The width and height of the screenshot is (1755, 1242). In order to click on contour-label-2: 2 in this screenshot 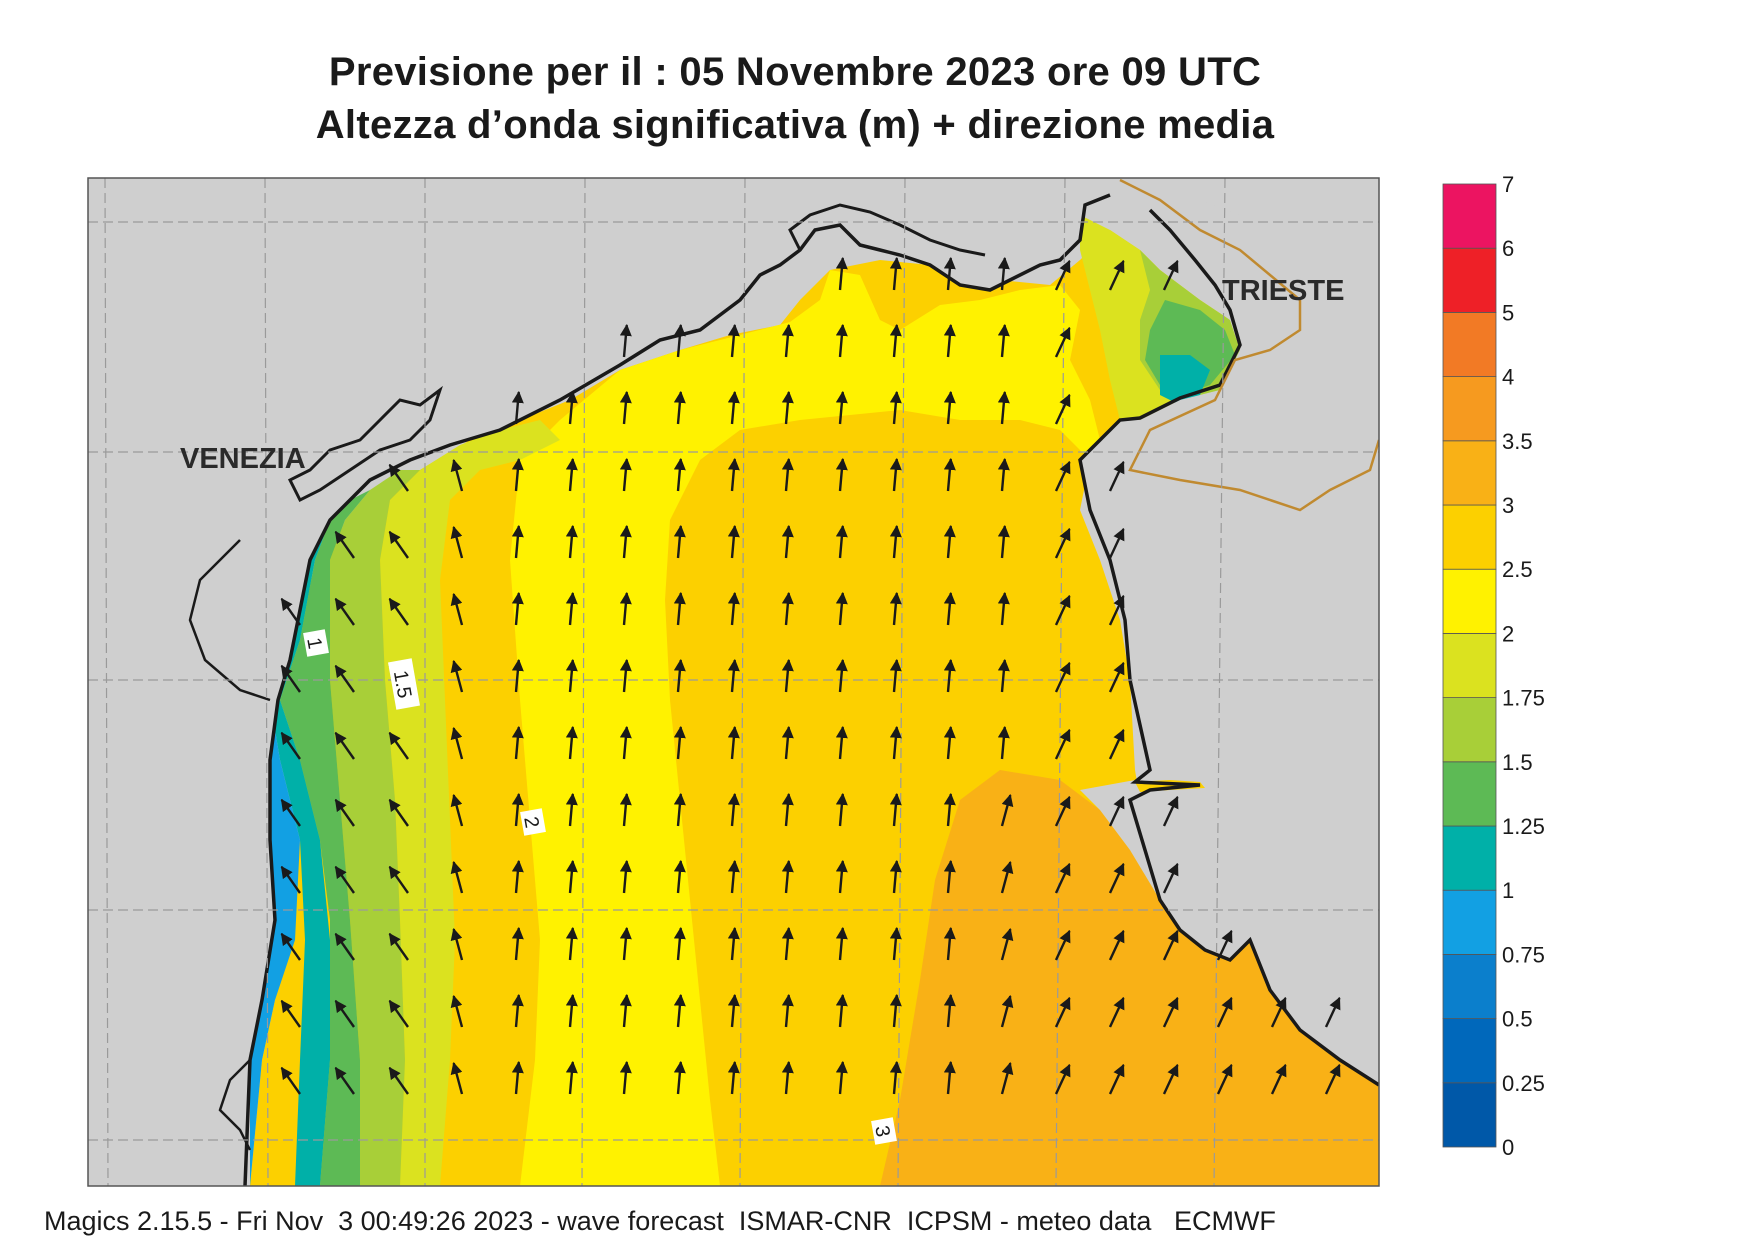, I will do `click(532, 822)`.